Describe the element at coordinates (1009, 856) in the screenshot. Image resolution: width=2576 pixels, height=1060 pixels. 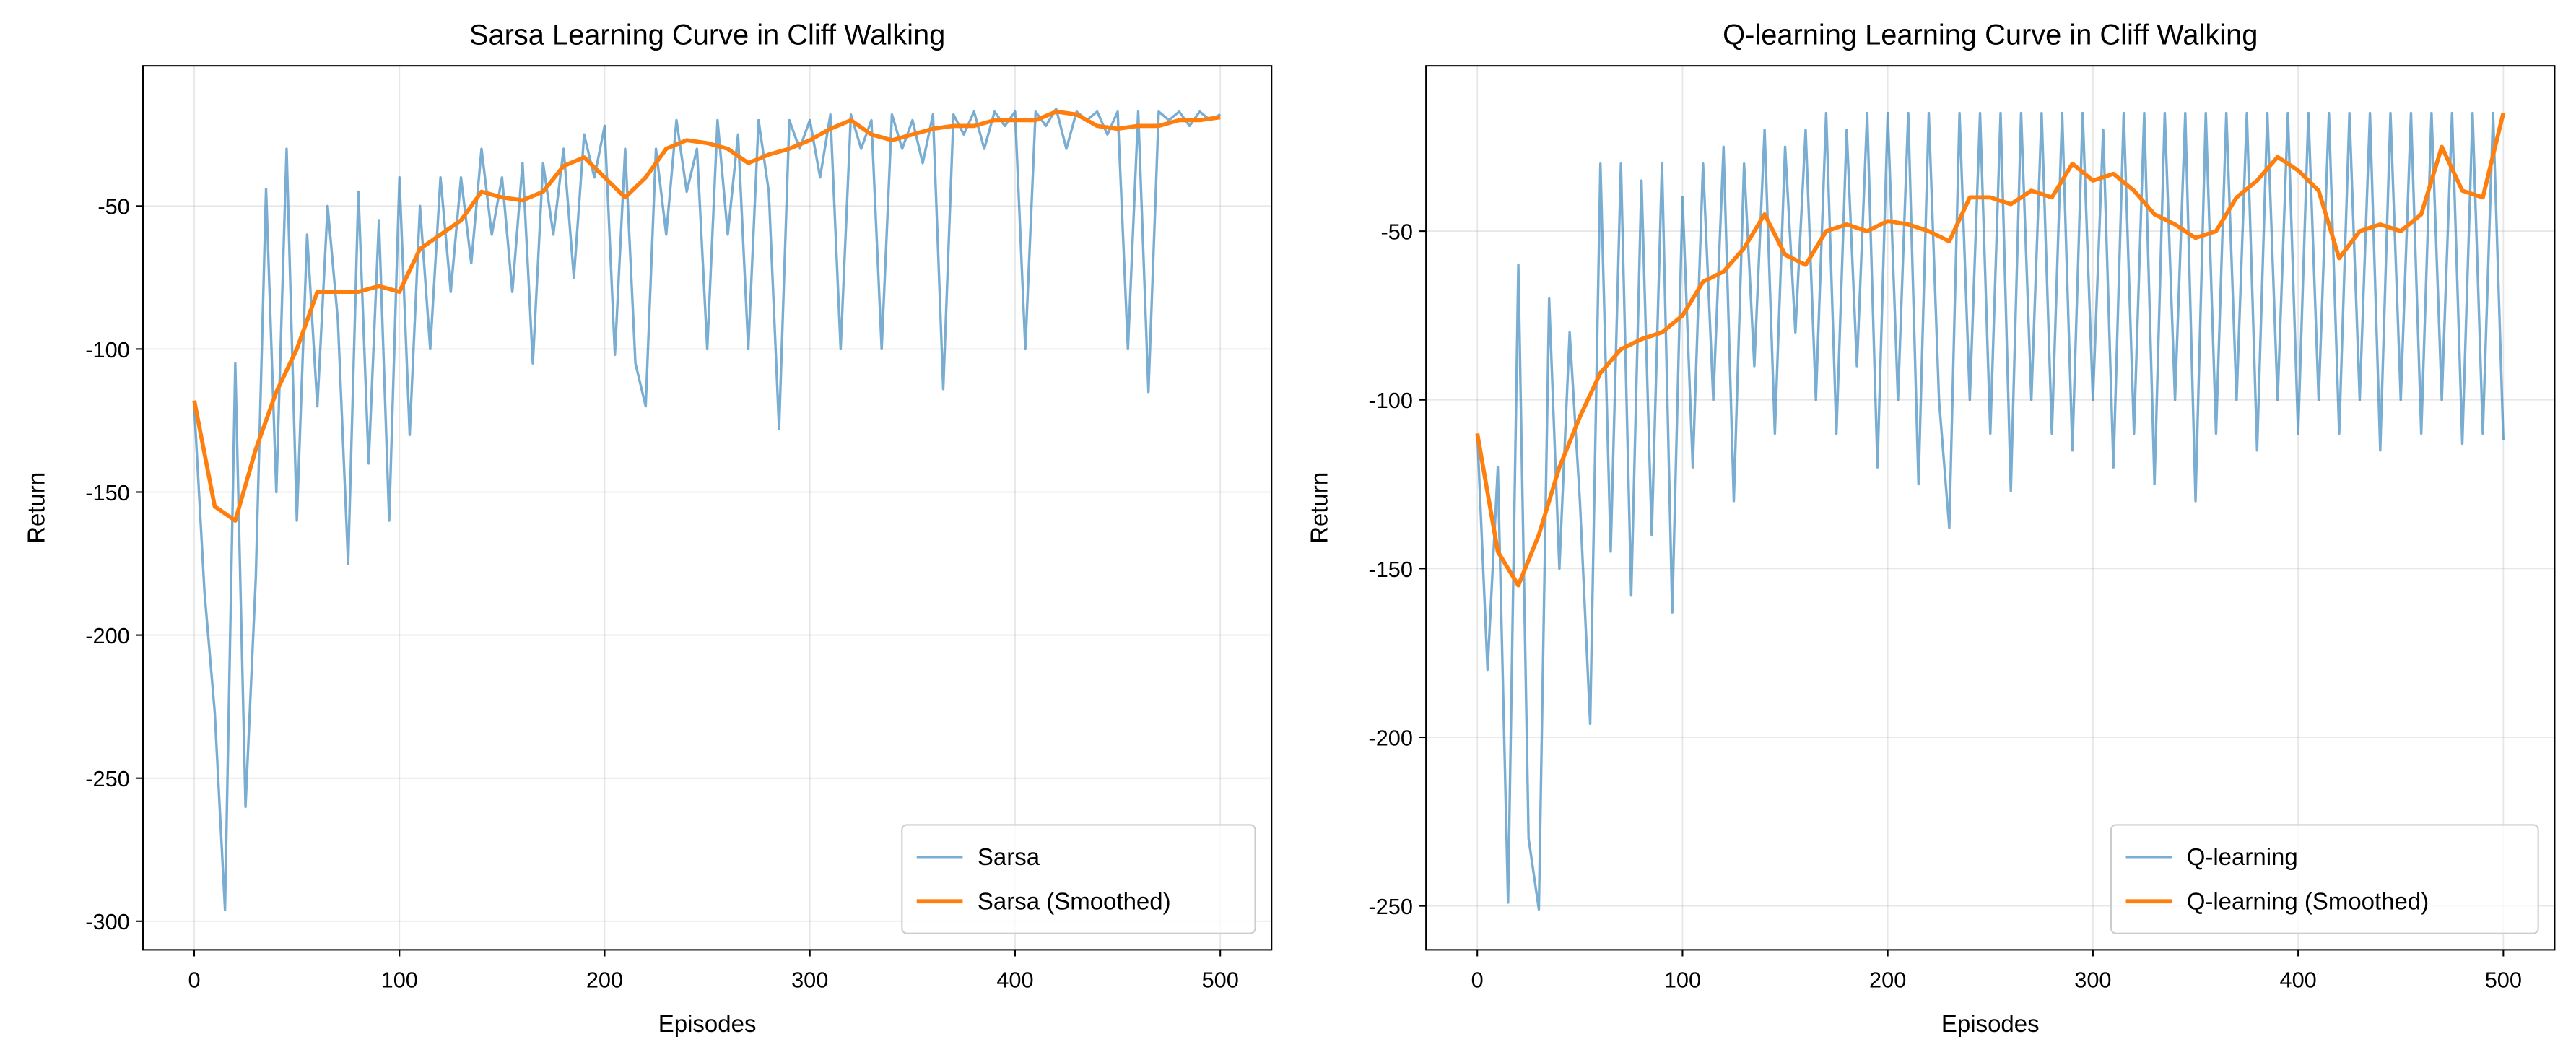
I see `legend-label: Sarsa` at that location.